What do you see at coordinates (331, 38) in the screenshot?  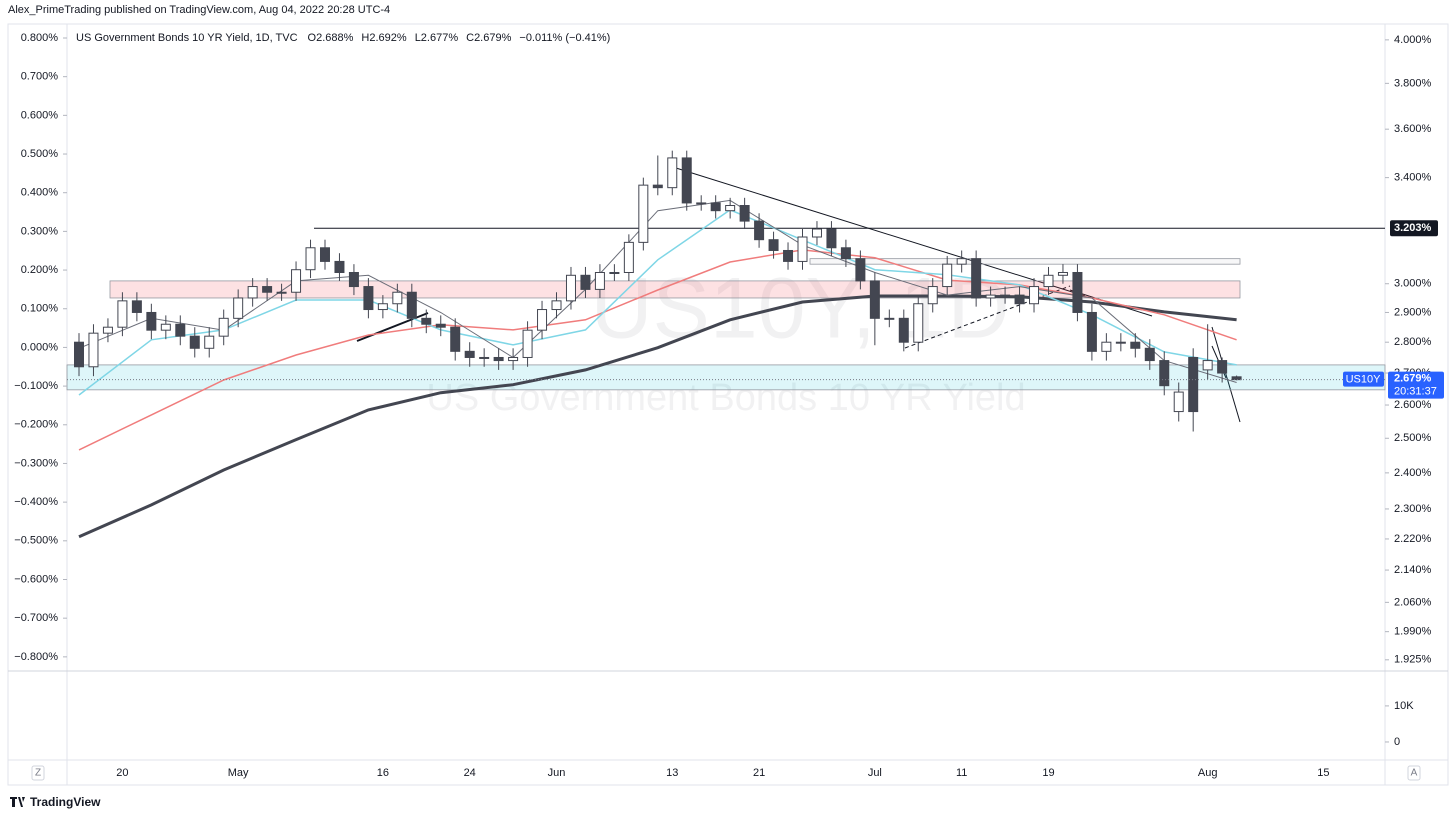 I see `legend-value: O2.688%` at bounding box center [331, 38].